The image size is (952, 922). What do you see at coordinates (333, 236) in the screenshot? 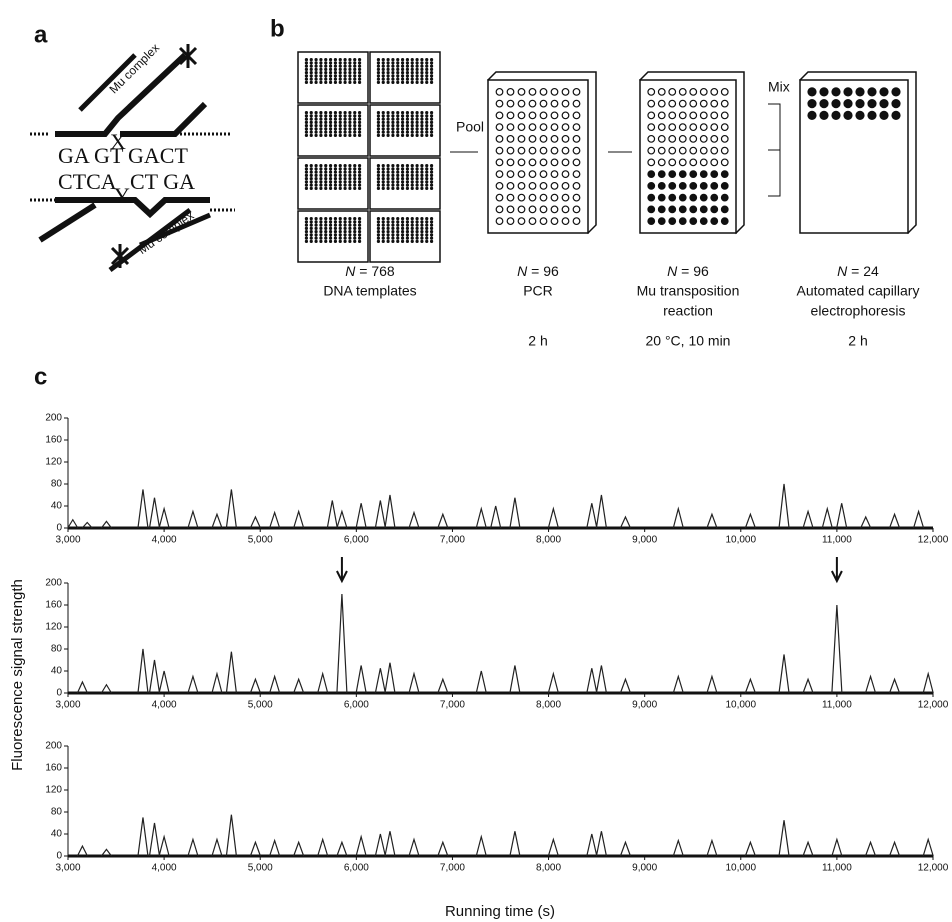
I see `plate` at bounding box center [333, 236].